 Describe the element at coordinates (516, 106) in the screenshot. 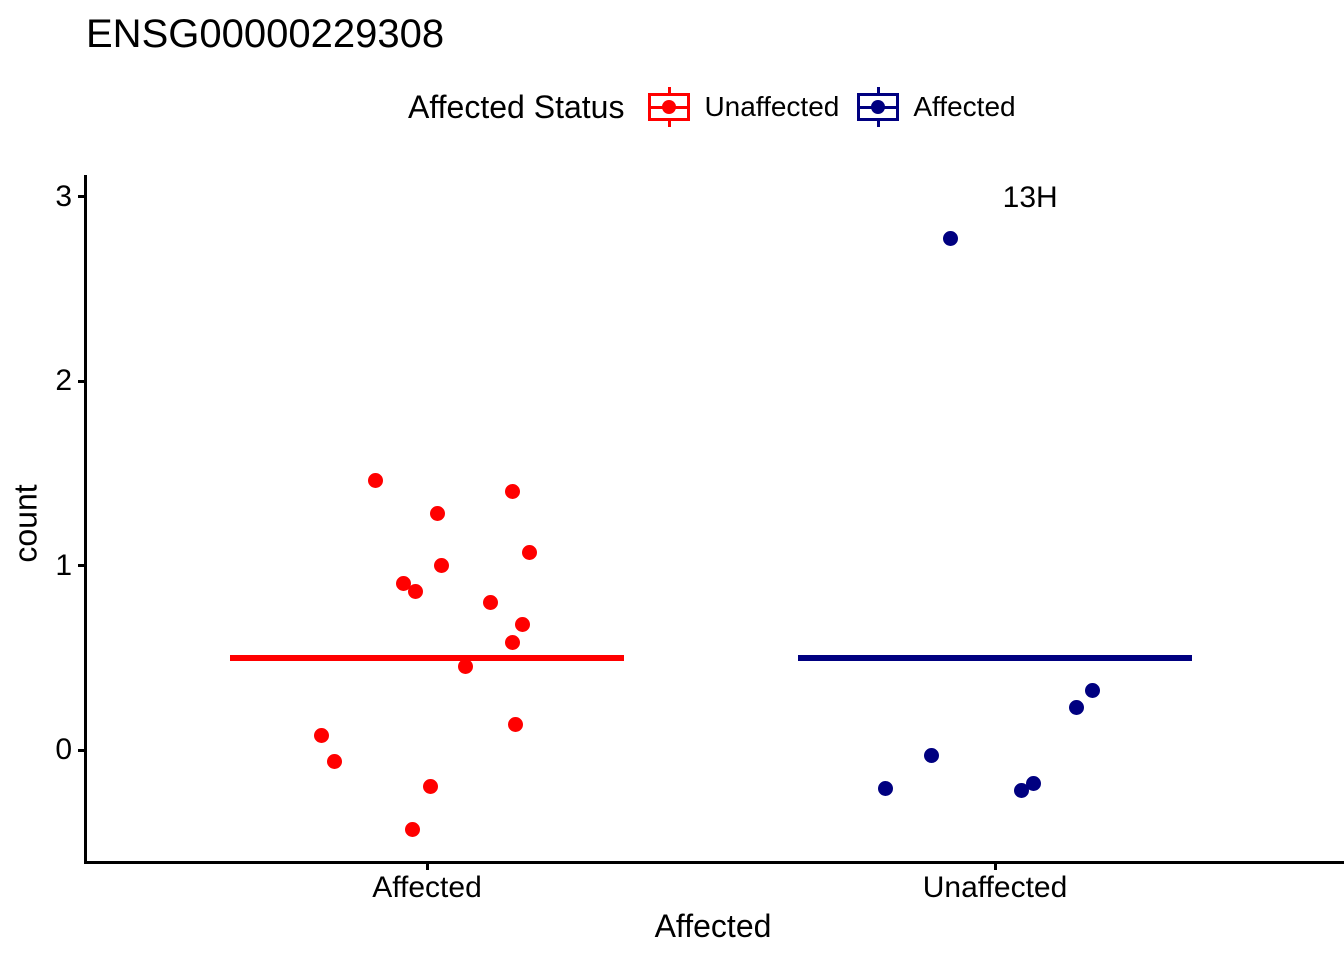

I see `legend-title: Affected Status` at that location.